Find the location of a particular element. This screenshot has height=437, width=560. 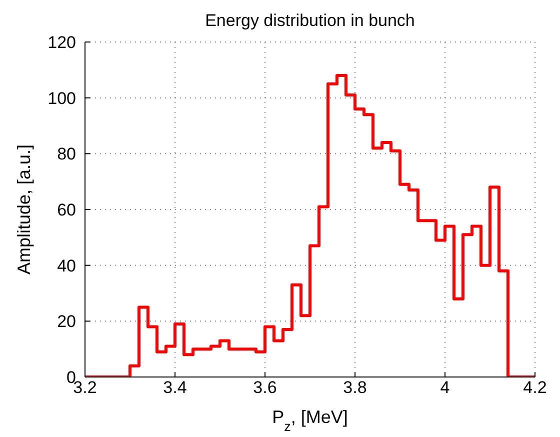

chart-title: Energy distribution in bunch is located at coordinates (310, 20).